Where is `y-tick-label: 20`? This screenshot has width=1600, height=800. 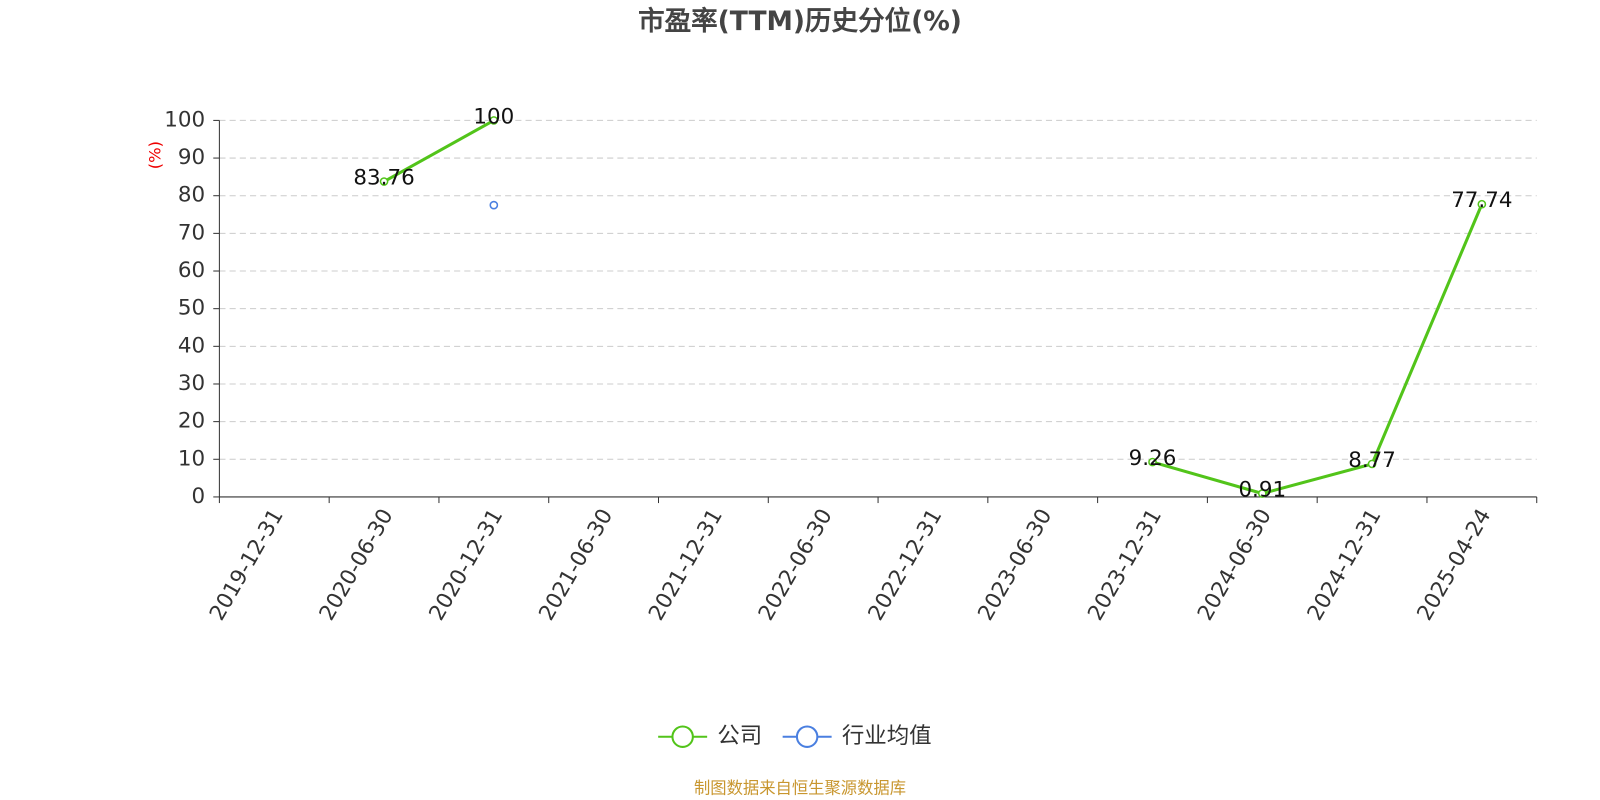 y-tick-label: 20 is located at coordinates (191, 421).